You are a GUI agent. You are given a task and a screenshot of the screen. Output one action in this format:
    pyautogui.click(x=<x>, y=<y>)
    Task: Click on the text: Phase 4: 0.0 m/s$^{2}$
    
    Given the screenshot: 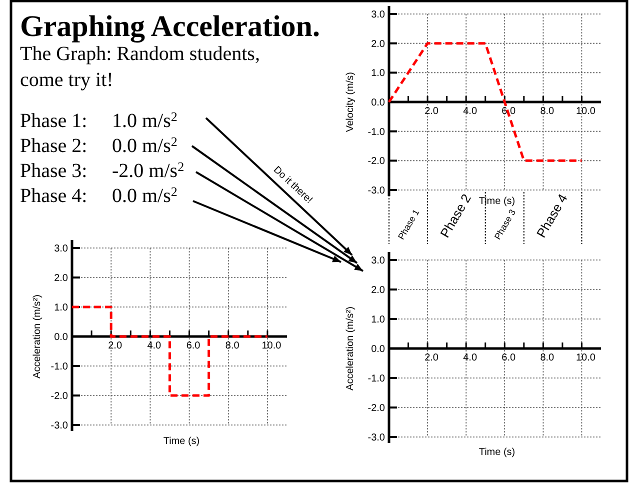 What is the action you would take?
    pyautogui.click(x=99, y=195)
    